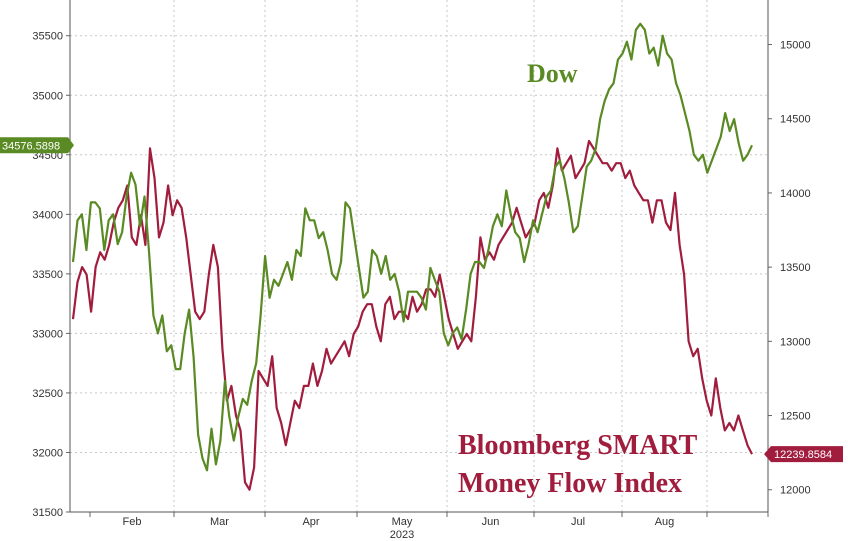 The width and height of the screenshot is (848, 541). I want to click on right-tick-label: 12000, so click(795, 491).